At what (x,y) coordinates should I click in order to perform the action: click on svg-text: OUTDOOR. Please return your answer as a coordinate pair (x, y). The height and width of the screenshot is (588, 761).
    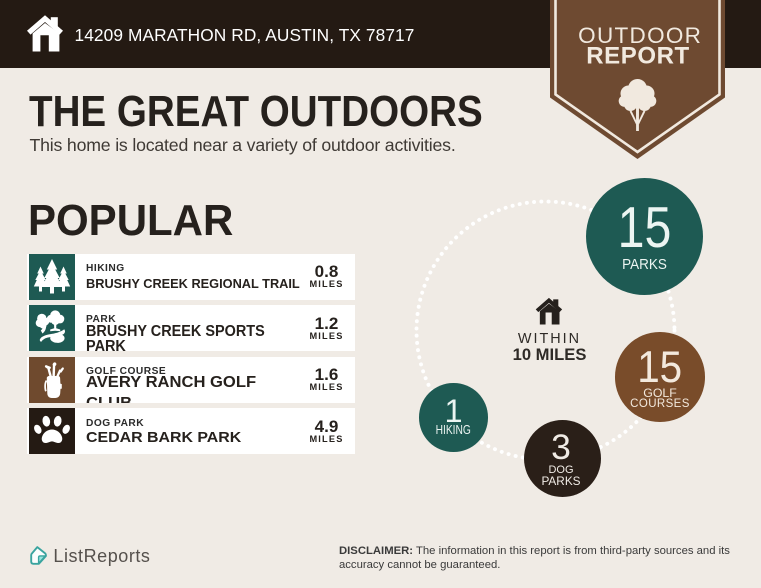
    Looking at the image, I should click on (640, 35).